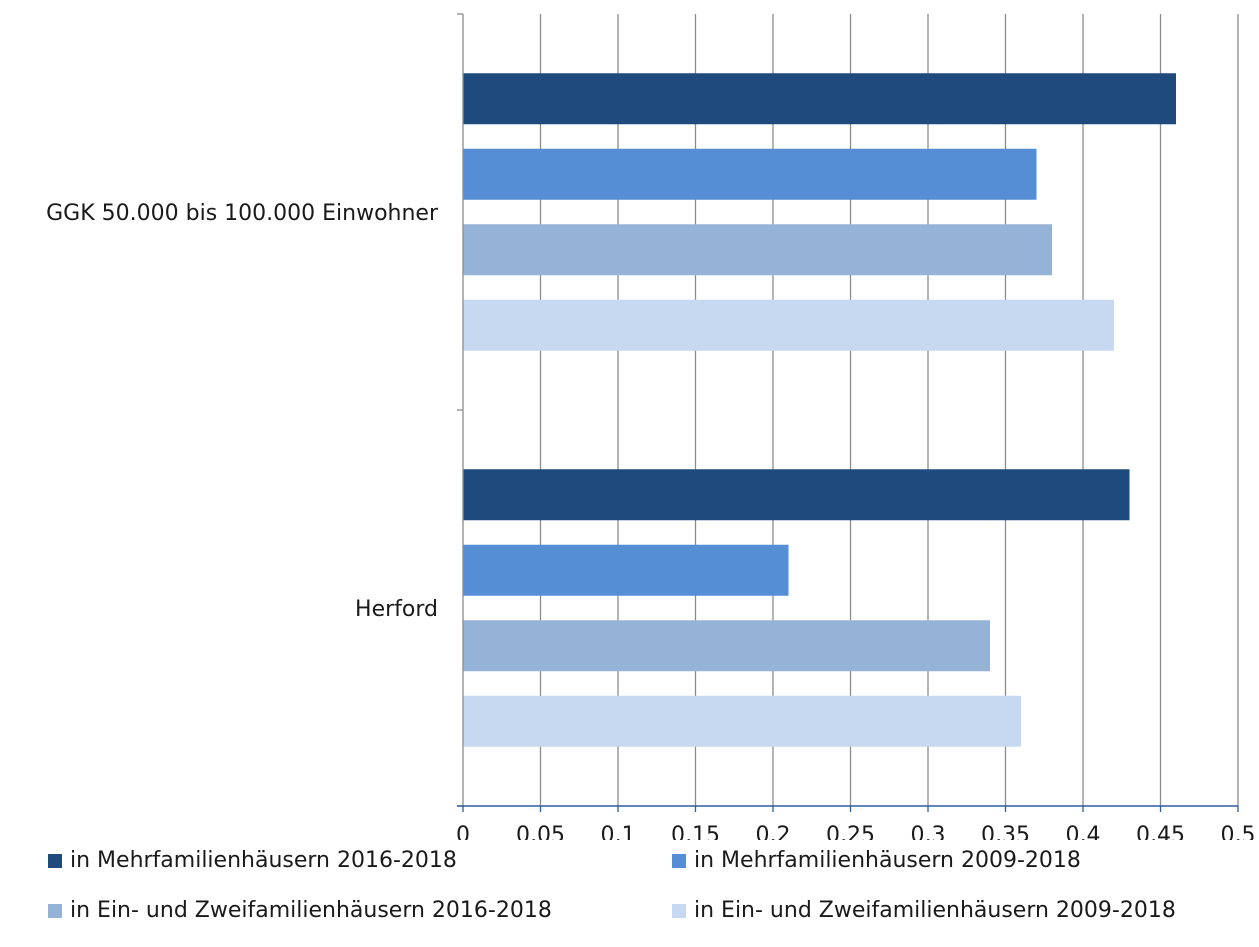 Image resolution: width=1259 pixels, height=947 pixels. Describe the element at coordinates (463, 831) in the screenshot. I see `x-tick-label: 0` at that location.